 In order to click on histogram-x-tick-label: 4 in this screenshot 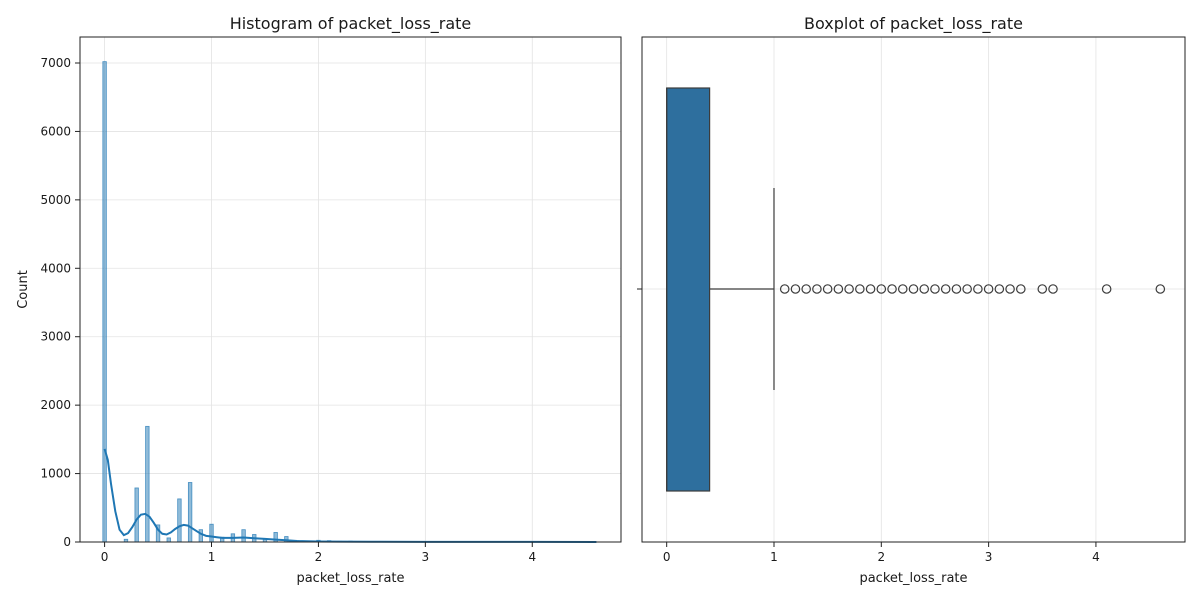, I will do `click(532, 557)`.